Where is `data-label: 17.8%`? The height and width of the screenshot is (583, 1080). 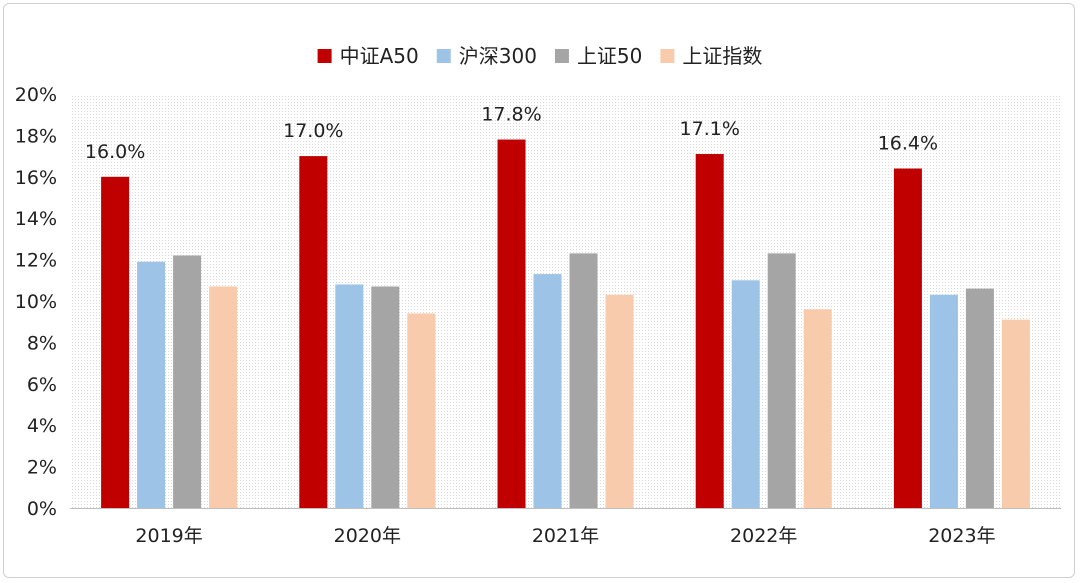
data-label: 17.8% is located at coordinates (511, 115).